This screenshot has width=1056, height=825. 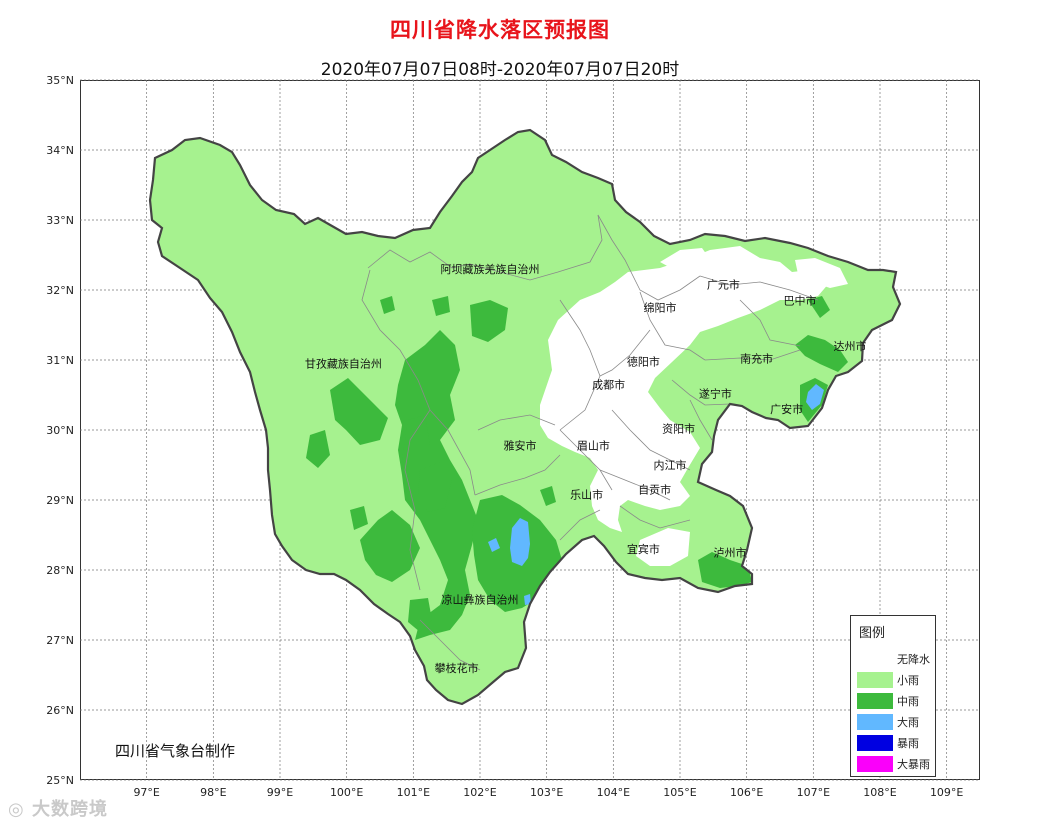 I want to click on lat-tick-label: 30°N, so click(x=60, y=430).